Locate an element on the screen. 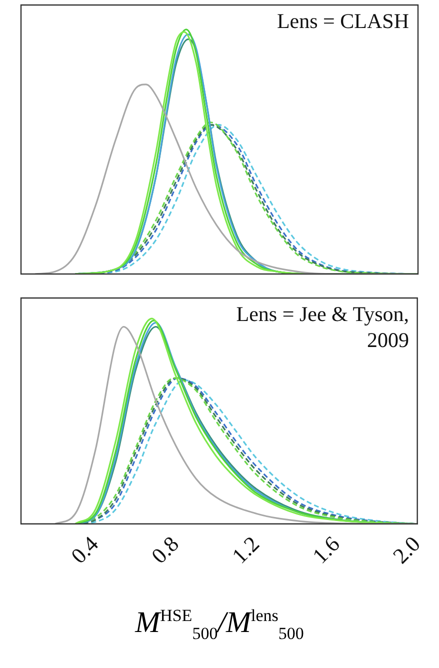  x-tick-label: 0.4 is located at coordinates (85, 549).